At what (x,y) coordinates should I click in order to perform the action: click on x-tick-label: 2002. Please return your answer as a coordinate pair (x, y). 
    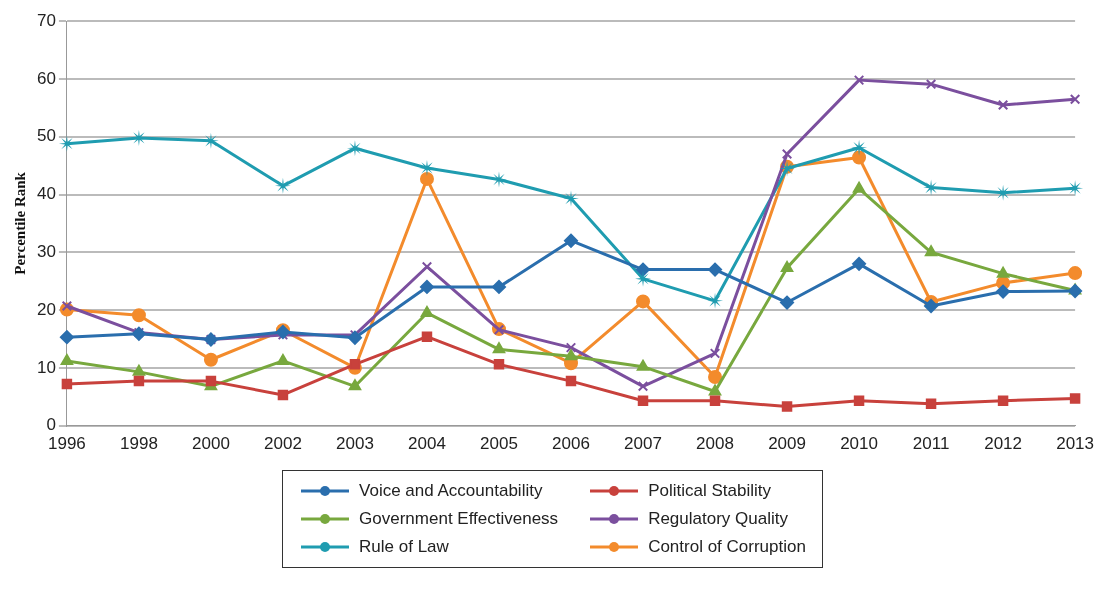
    Looking at the image, I should click on (283, 444).